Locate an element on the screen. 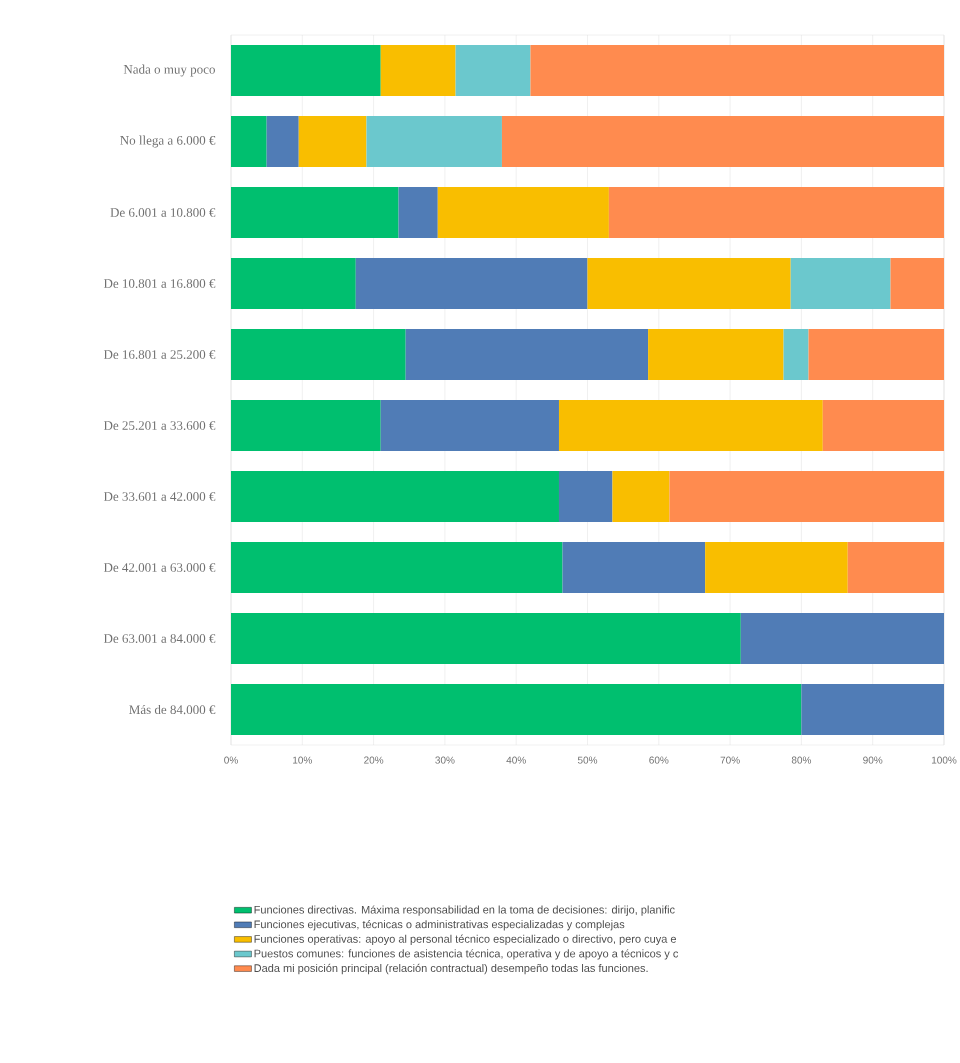  y-tick-label: Nada o muy poco is located at coordinates (169, 70).